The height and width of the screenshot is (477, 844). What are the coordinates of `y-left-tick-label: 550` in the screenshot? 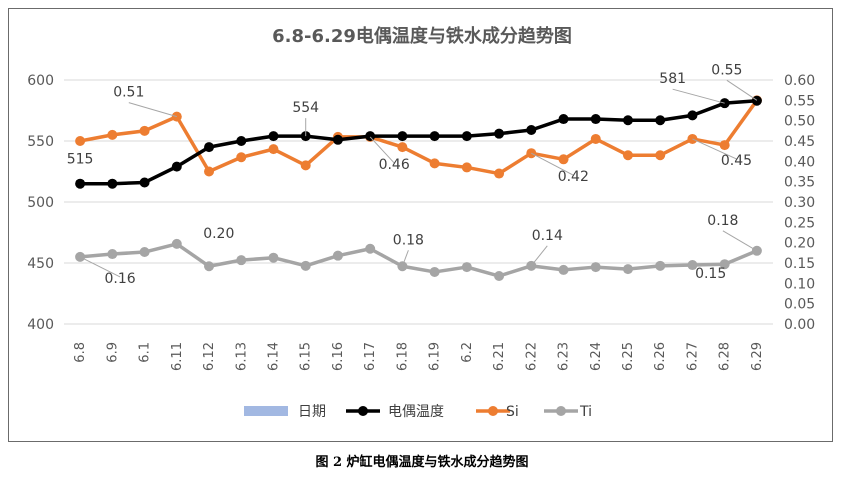 It's located at (40, 142).